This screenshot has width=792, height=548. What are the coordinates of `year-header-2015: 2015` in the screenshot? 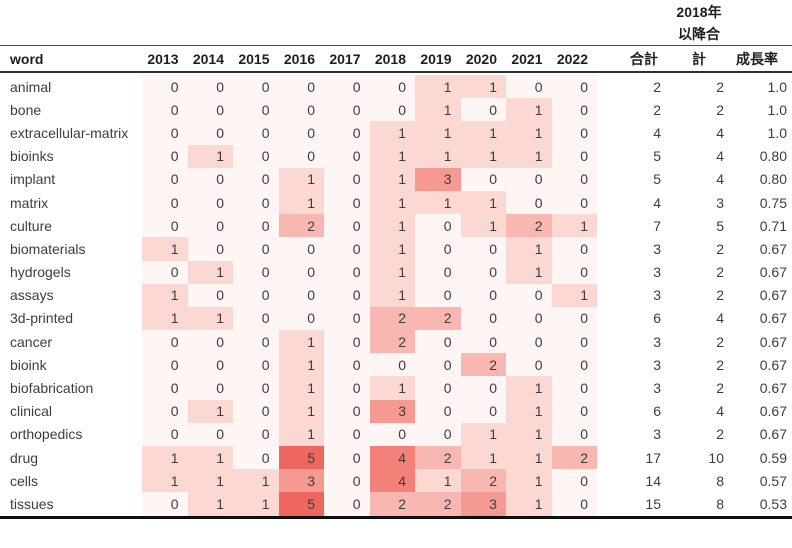 It's located at (254, 58).